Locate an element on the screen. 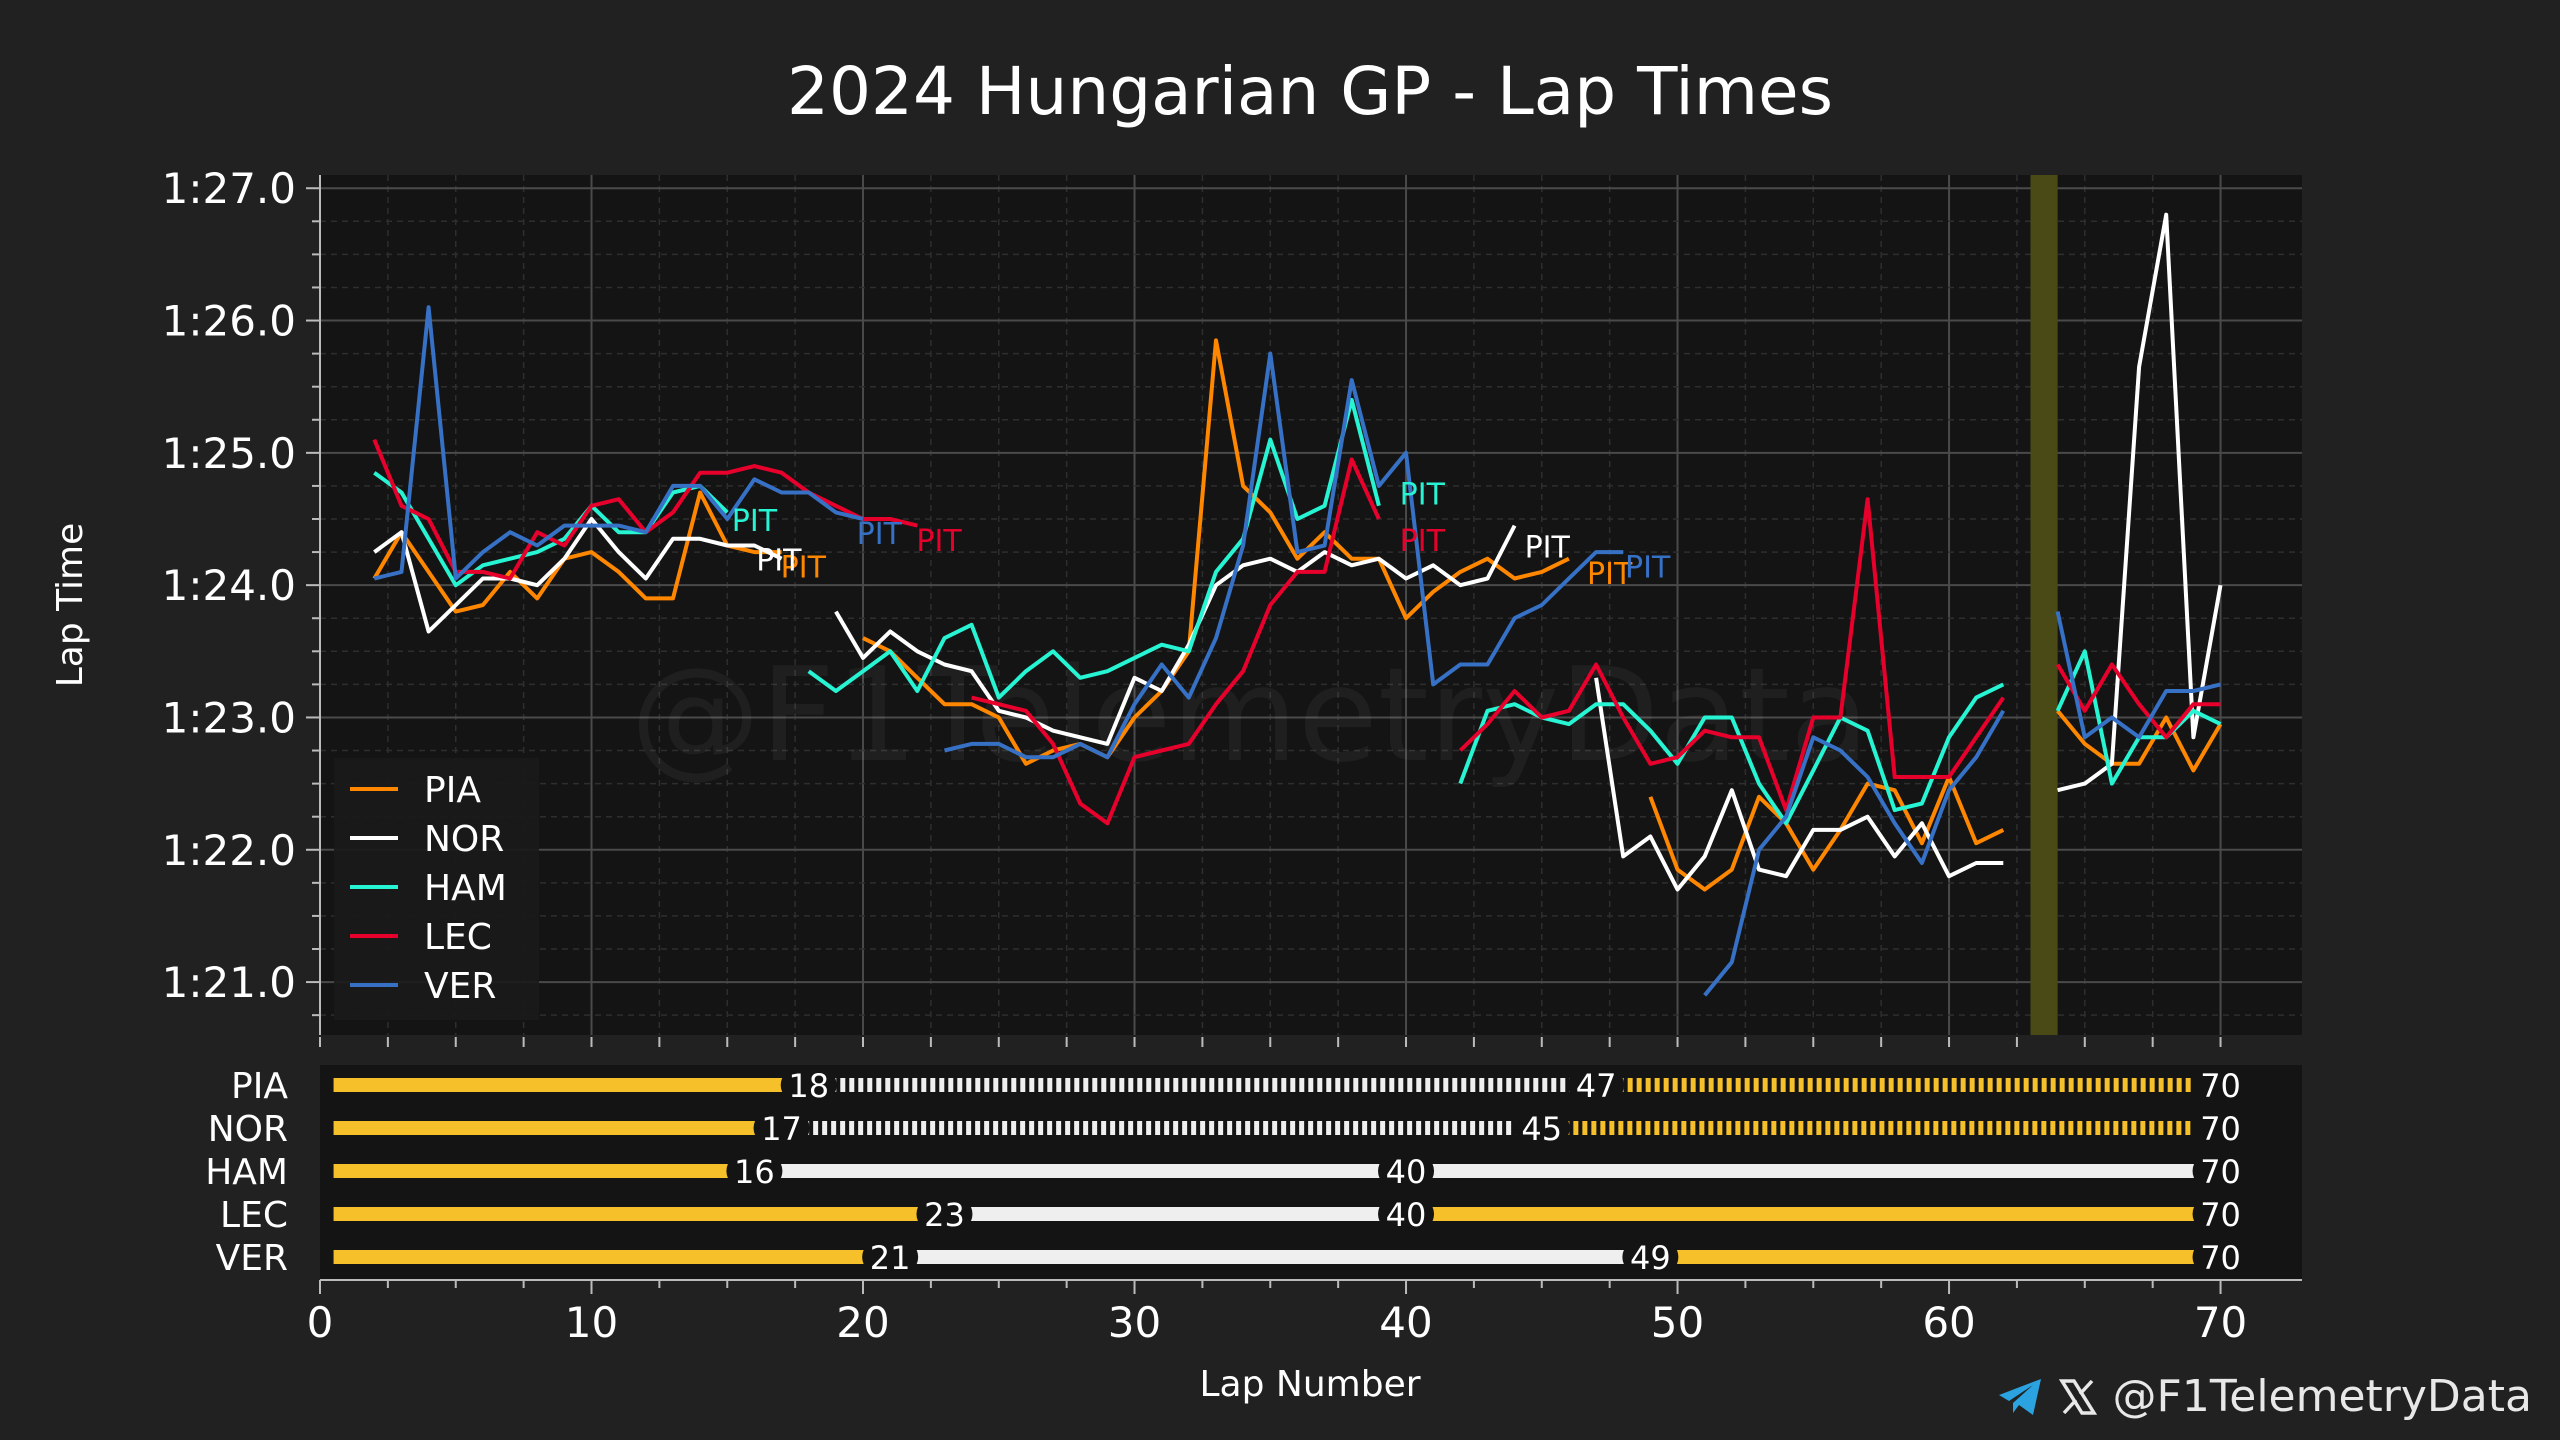  stint-end-label: 18 is located at coordinates (808, 1086).